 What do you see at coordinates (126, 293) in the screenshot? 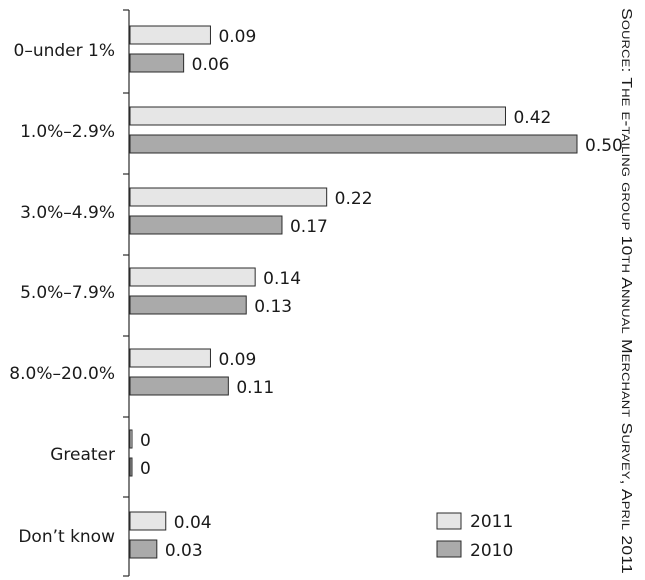
I see `axis-layer` at bounding box center [126, 293].